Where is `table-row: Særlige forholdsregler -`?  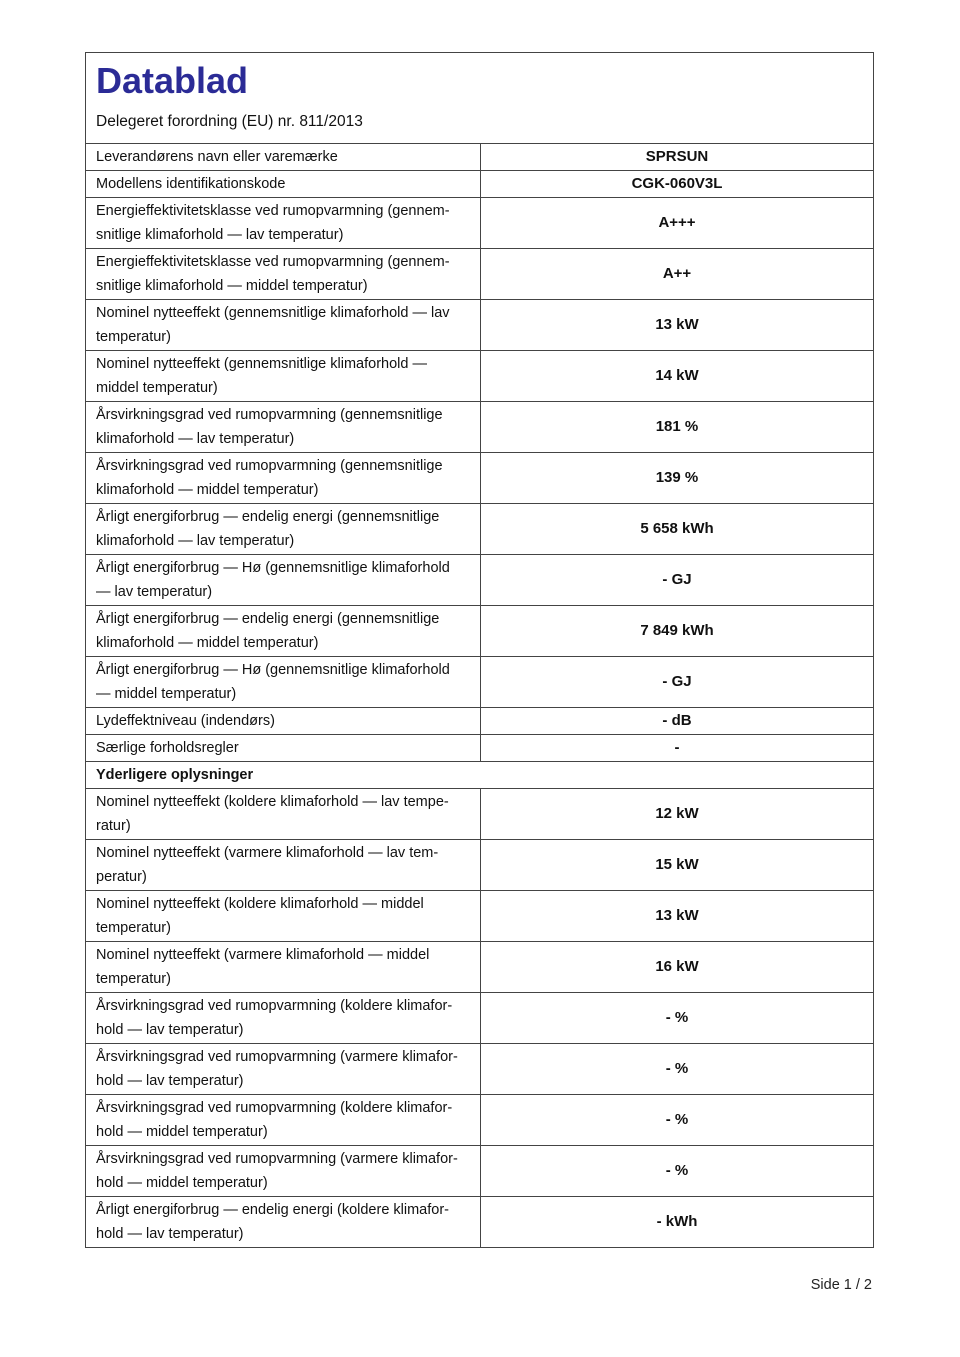 table-row: Særlige forholdsregler - is located at coordinates (479, 747).